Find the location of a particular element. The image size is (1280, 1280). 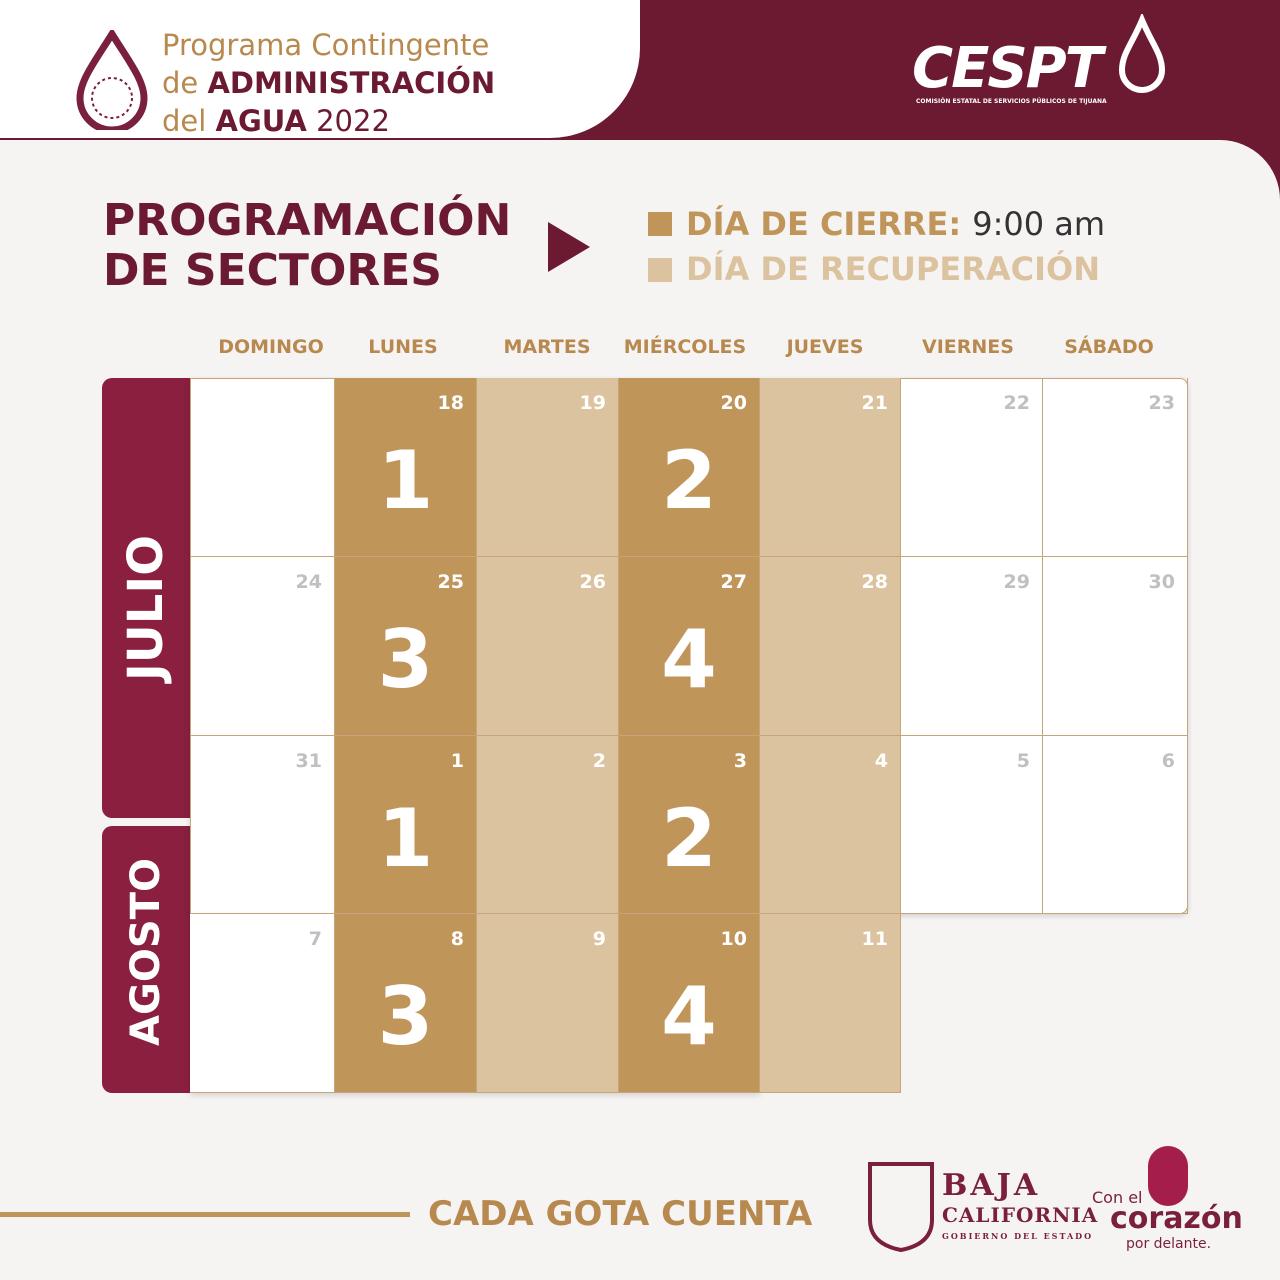

header-line: Programa Contingente is located at coordinates (326, 45).